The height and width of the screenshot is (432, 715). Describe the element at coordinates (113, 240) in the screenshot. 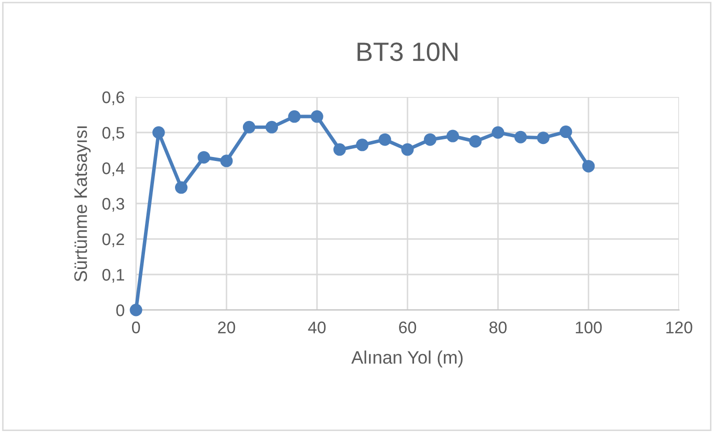

I see `y-tick-label: 0,2` at that location.